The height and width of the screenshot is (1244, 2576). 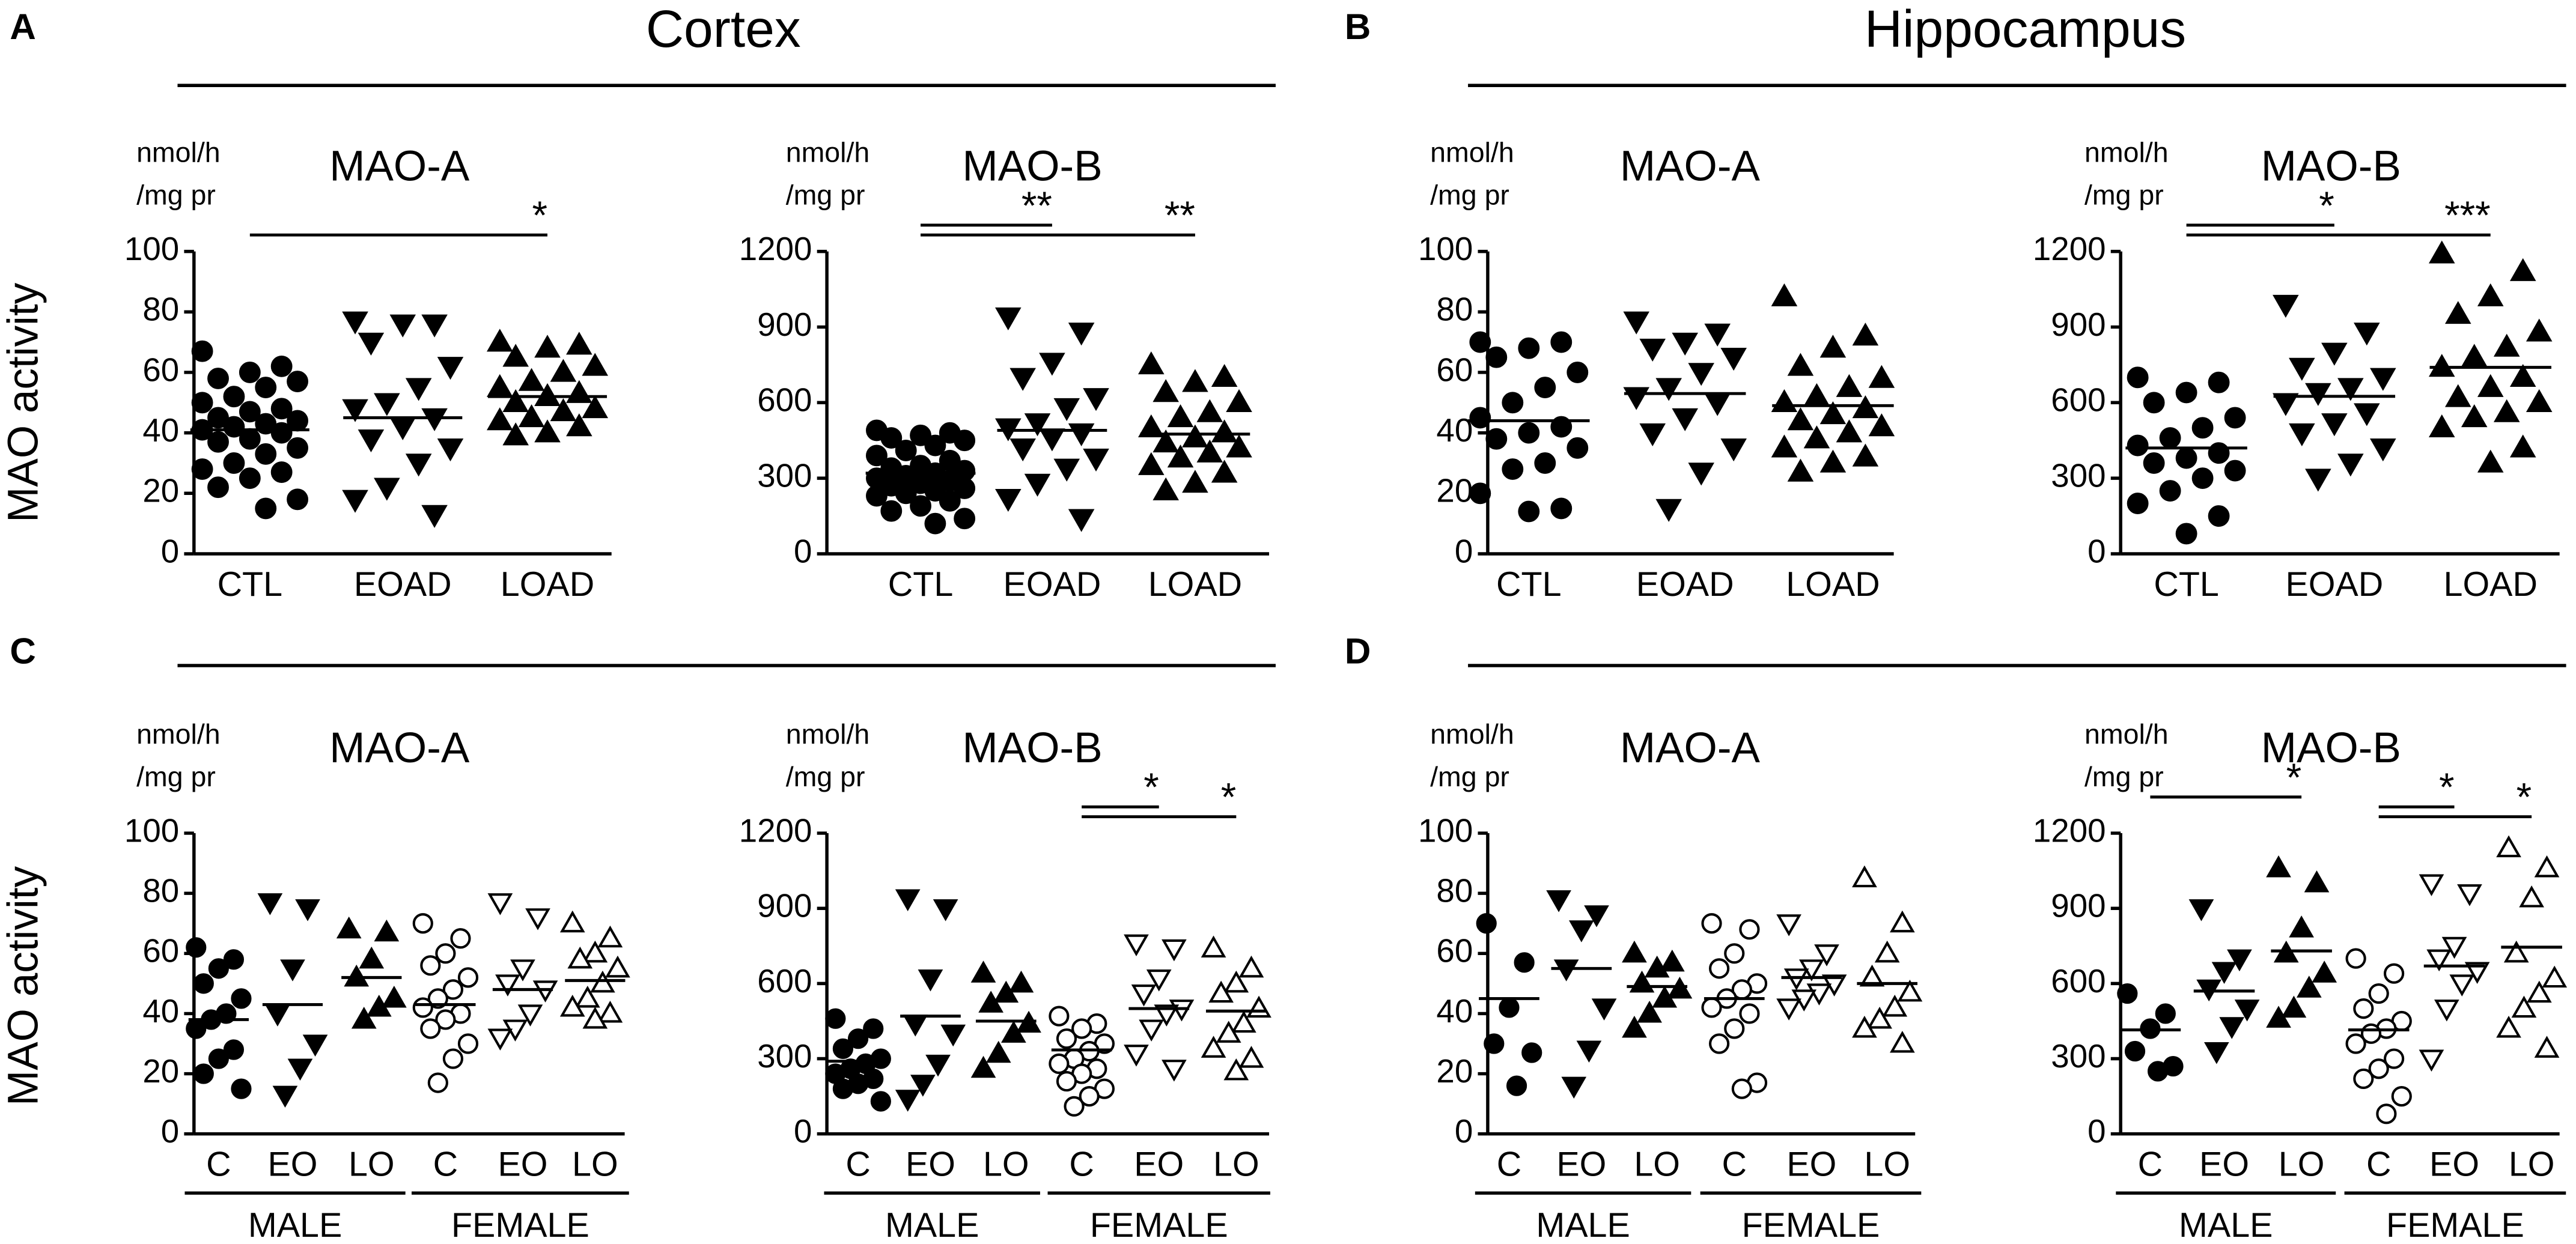 What do you see at coordinates (522, 1164) in the screenshot?
I see `x-tick-label: EO` at bounding box center [522, 1164].